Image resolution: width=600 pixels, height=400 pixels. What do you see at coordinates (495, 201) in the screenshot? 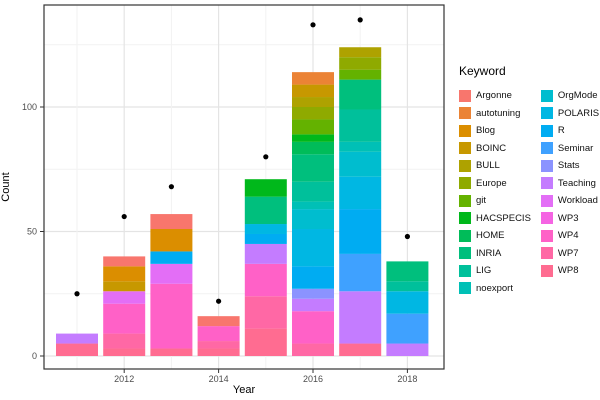
I see `legend-item: git` at bounding box center [495, 201].